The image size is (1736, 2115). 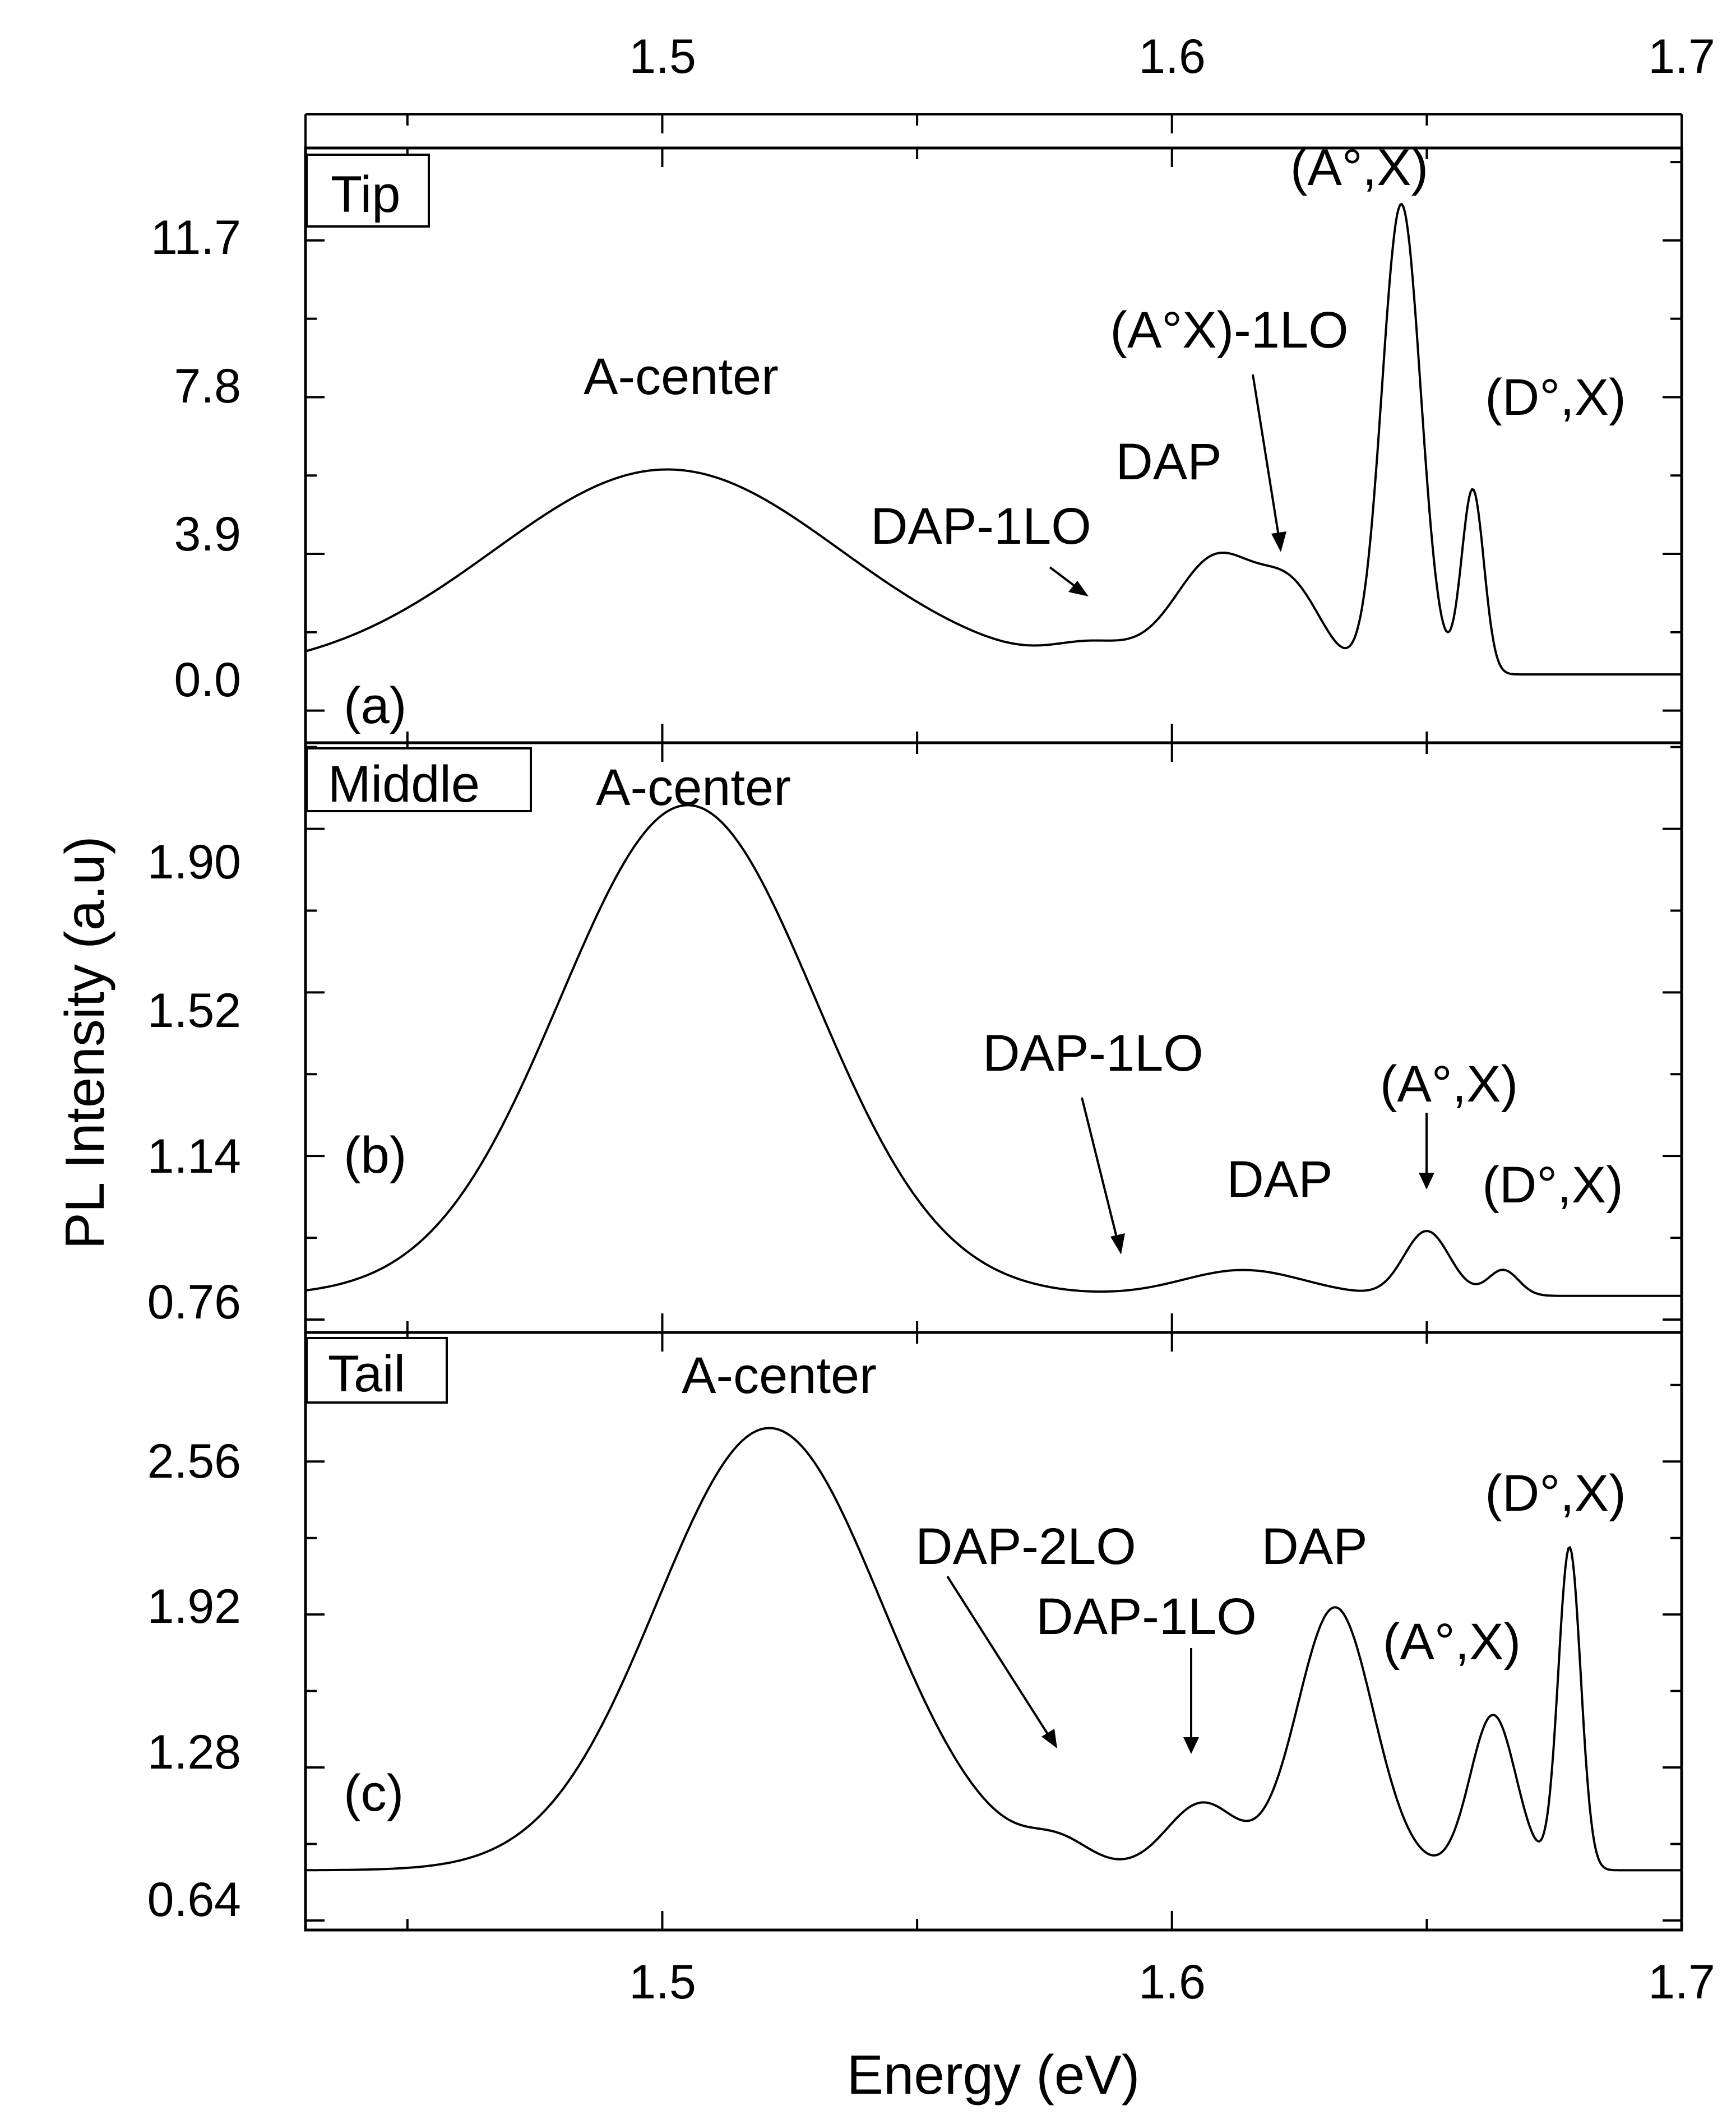 I want to click on arrowhead-b-ao-x, so click(x=1426, y=1181).